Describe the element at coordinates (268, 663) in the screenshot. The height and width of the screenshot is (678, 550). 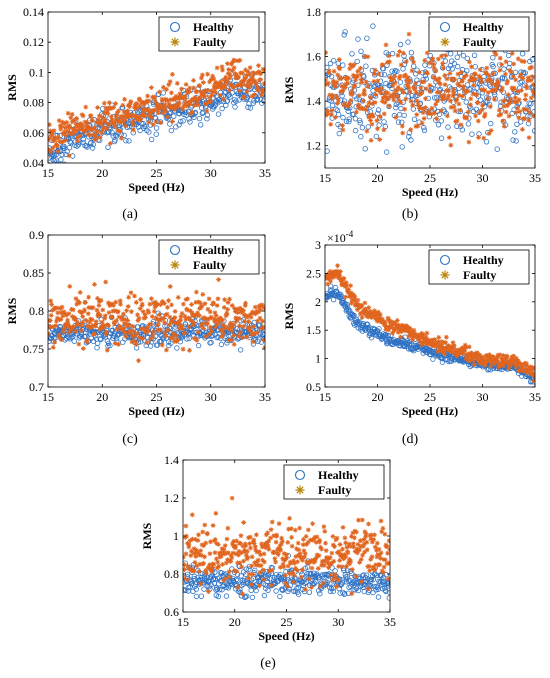
I see `panel-caption: (e)` at that location.